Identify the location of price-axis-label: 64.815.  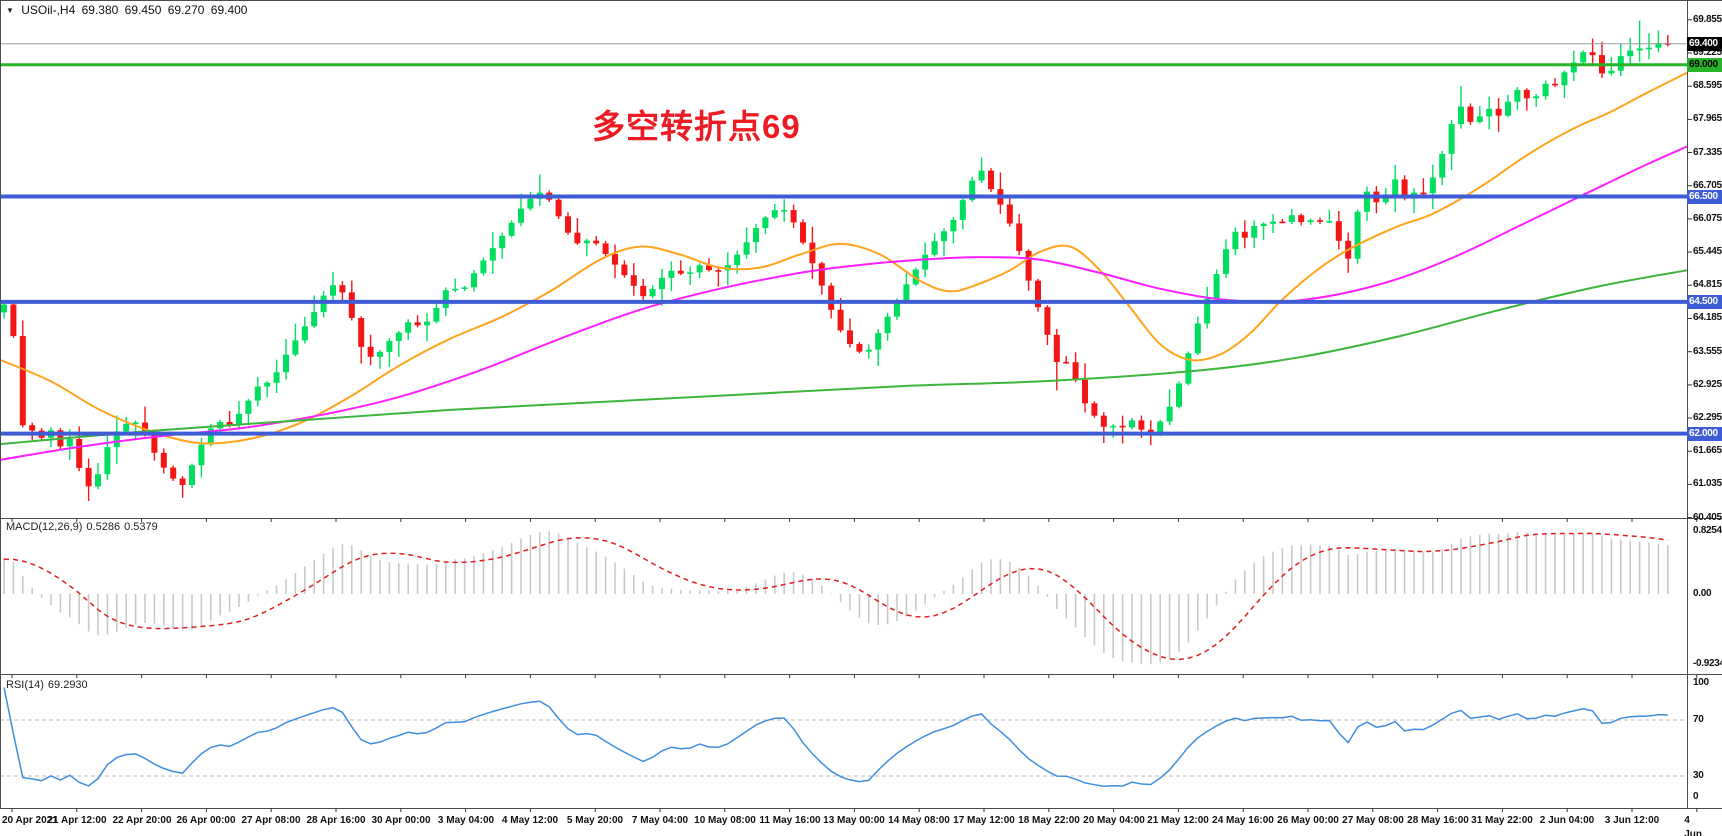
(1707, 284).